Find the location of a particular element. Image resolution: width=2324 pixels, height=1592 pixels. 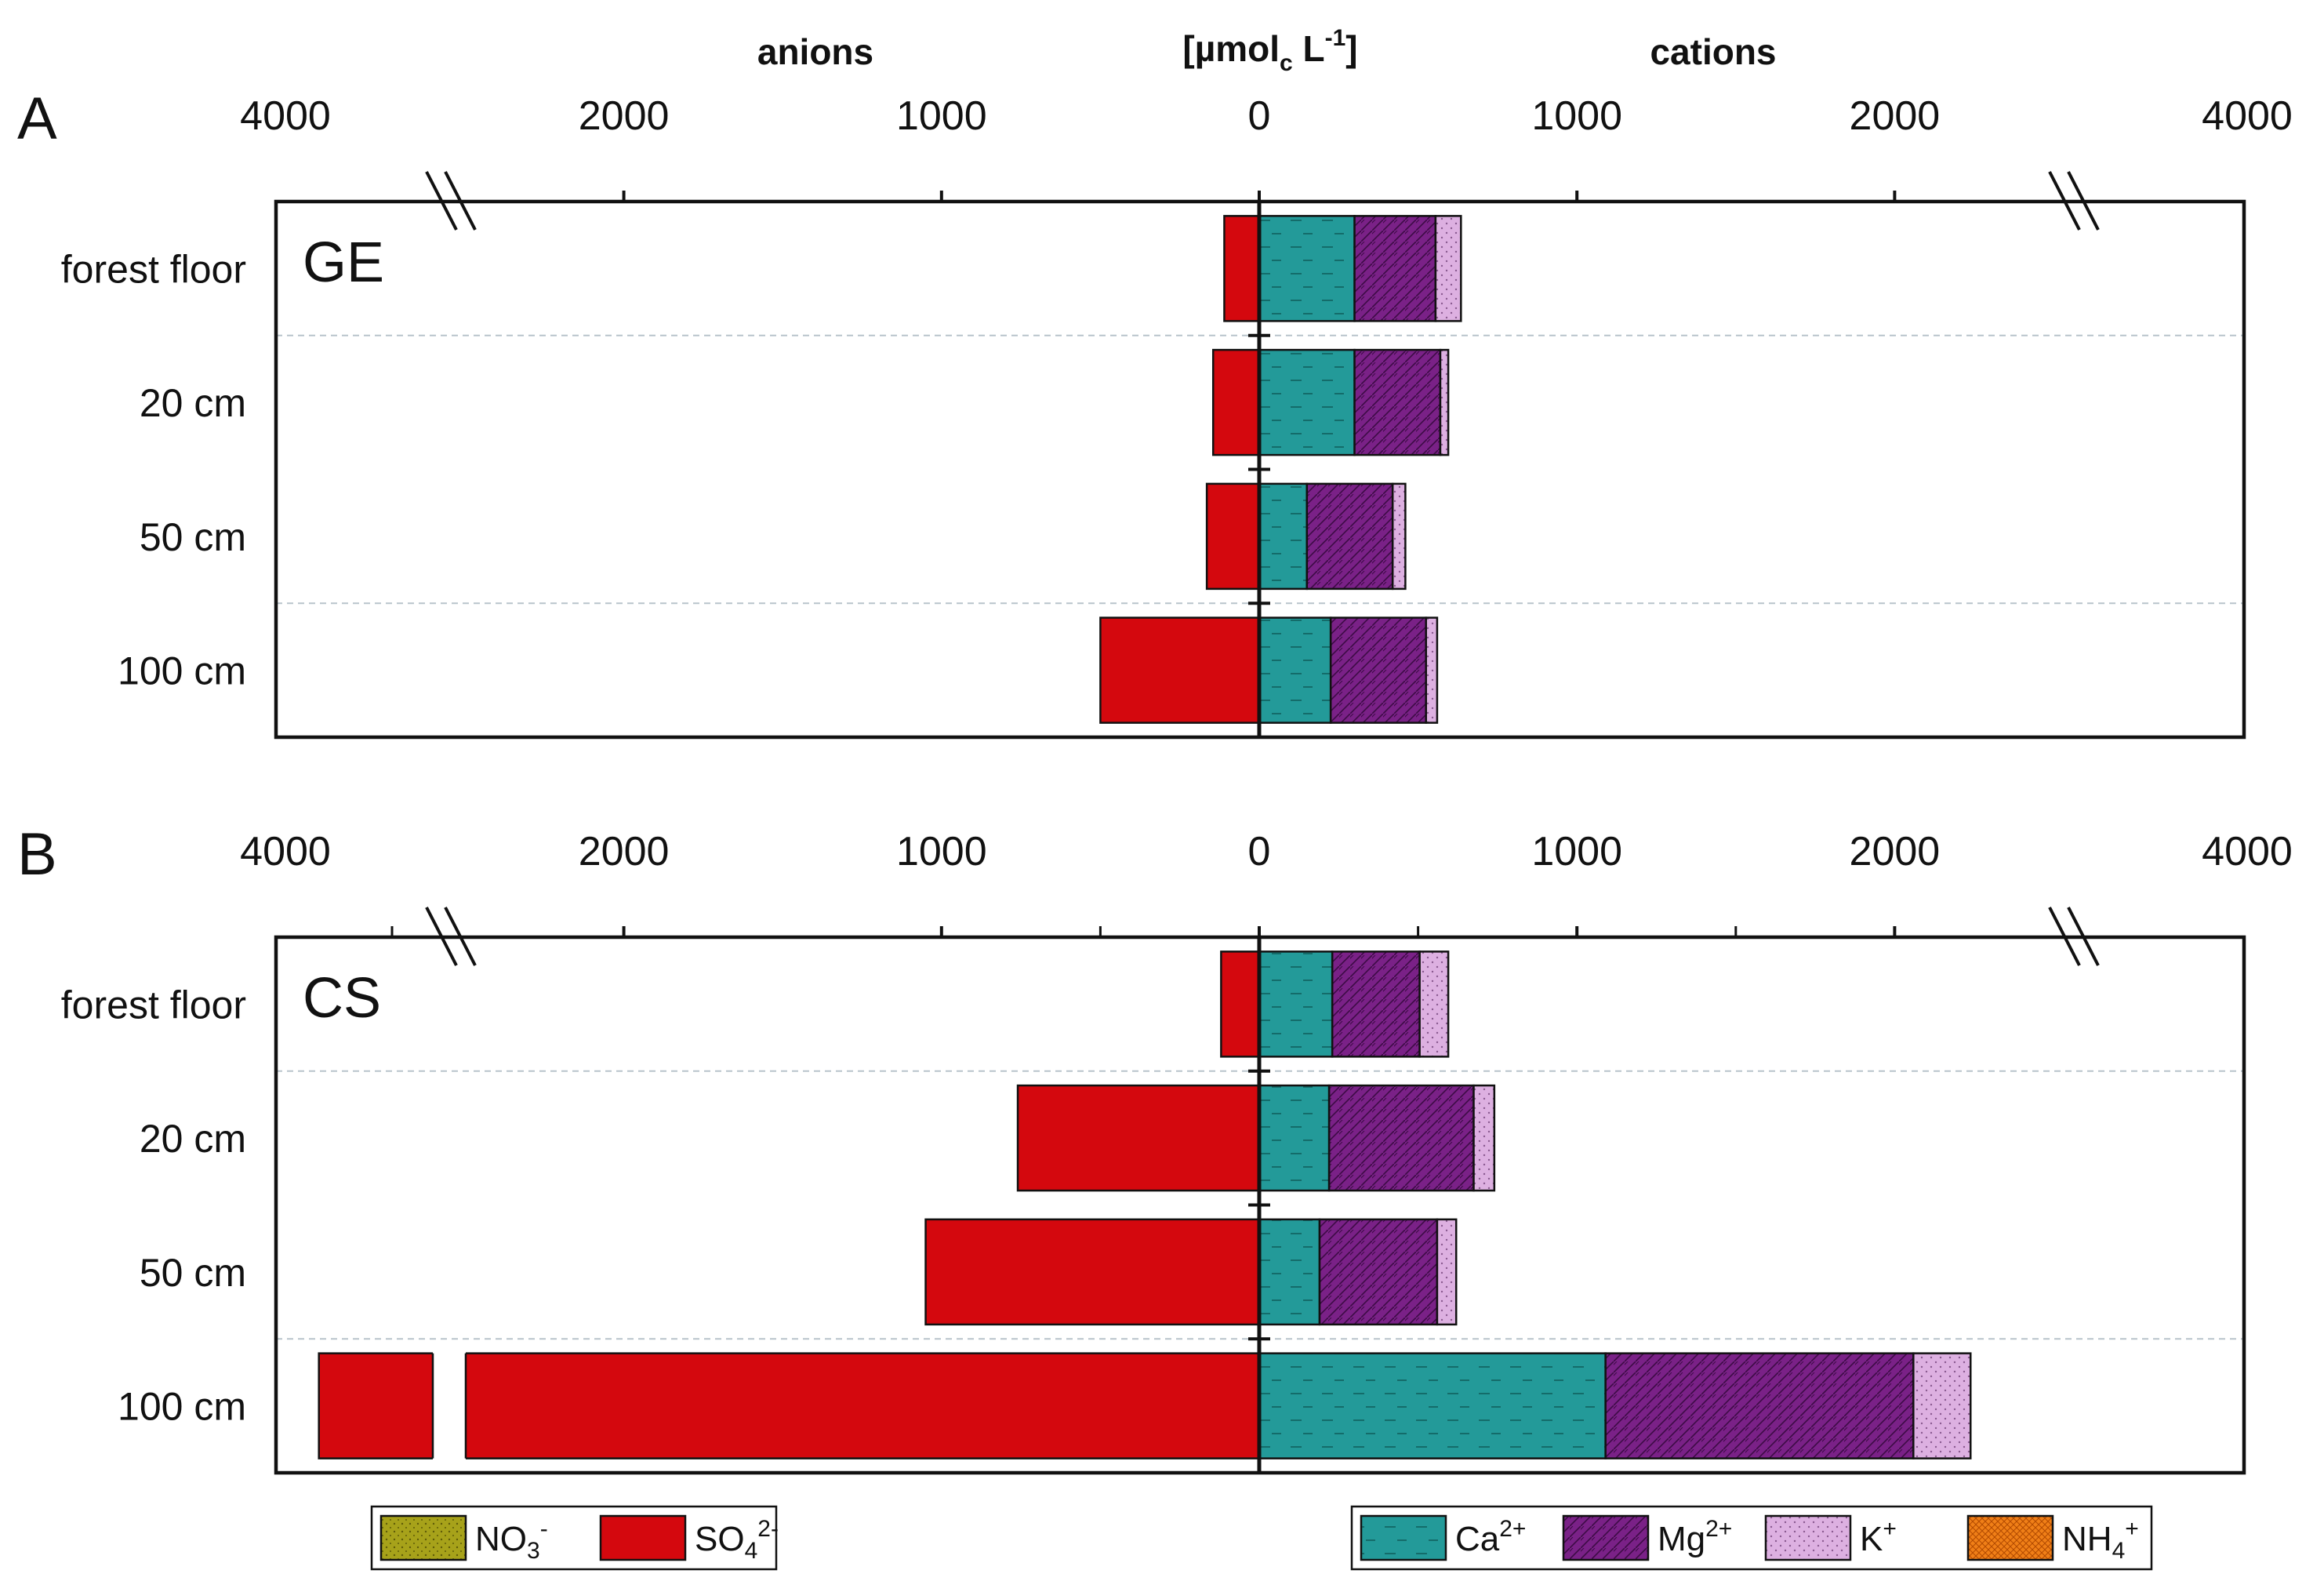

legend-swatch-nh4plus is located at coordinates (2010, 1537).